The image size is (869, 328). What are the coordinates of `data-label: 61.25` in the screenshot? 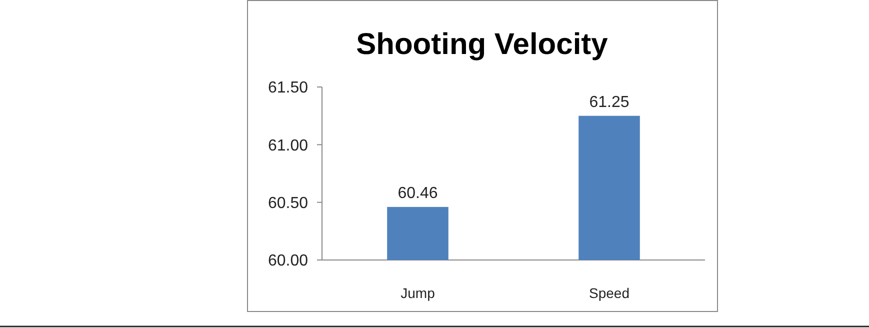 It's located at (609, 102).